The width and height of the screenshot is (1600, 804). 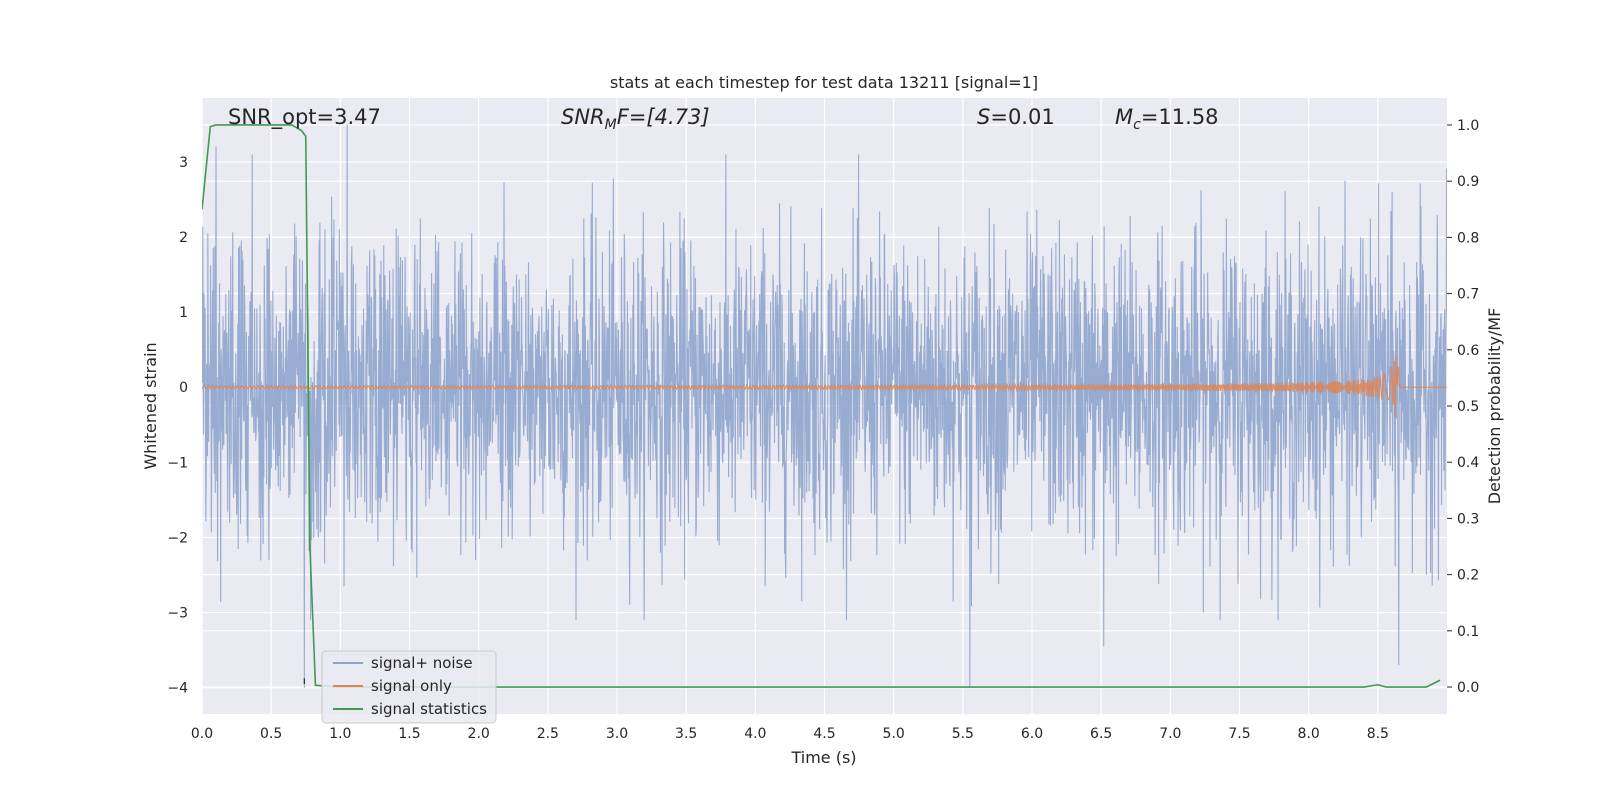 What do you see at coordinates (183, 163) in the screenshot?
I see `y-tick-label: 3` at bounding box center [183, 163].